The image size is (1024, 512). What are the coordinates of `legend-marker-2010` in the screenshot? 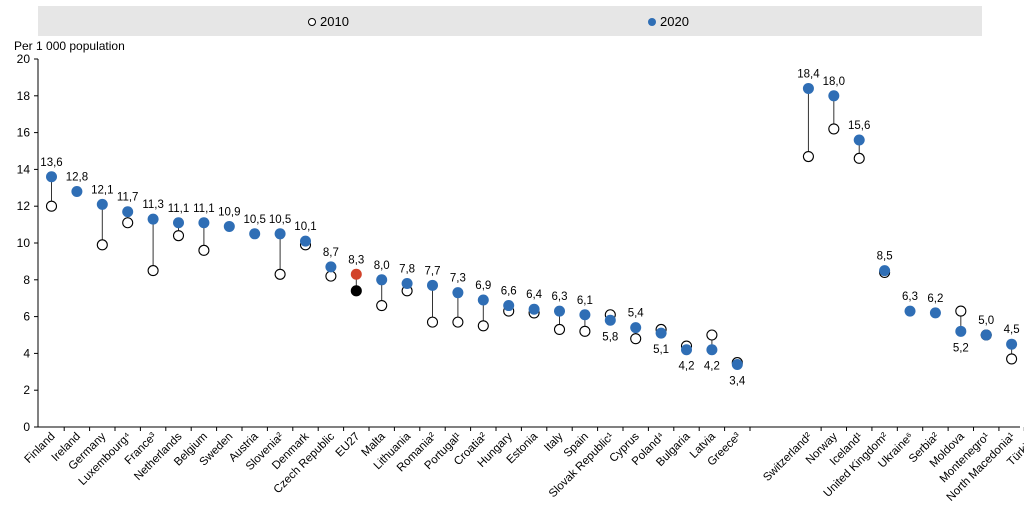 It's located at (312, 21).